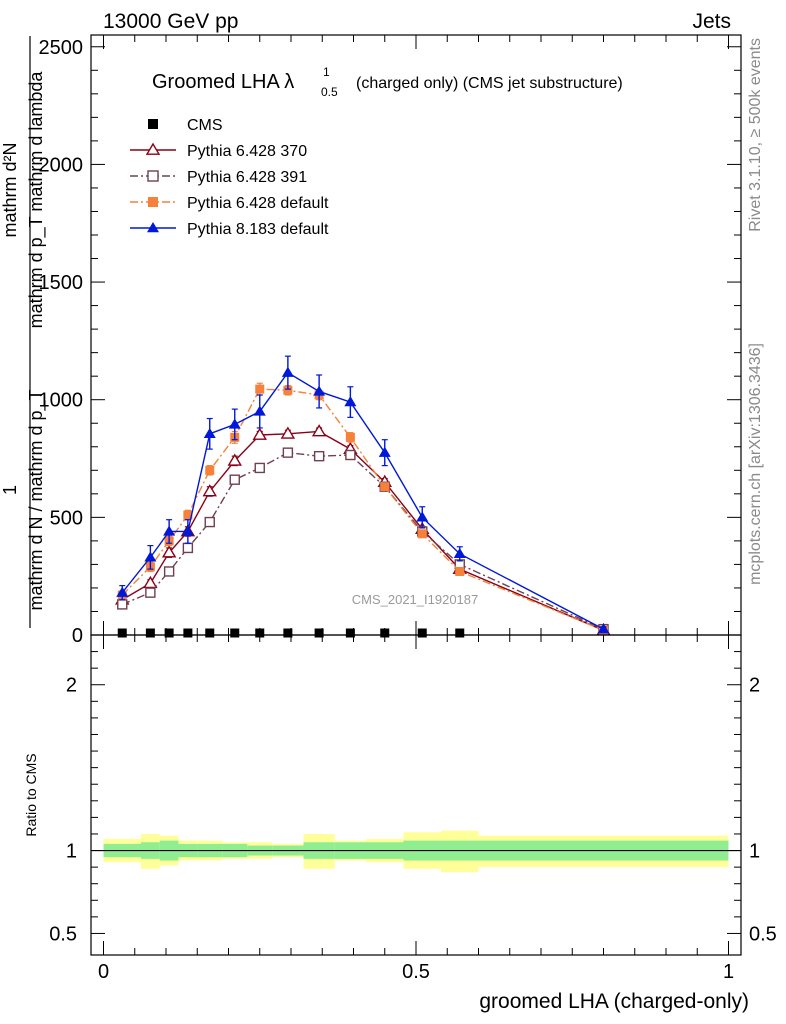 Image resolution: width=786 pixels, height=1024 pixels. What do you see at coordinates (755, 135) in the screenshot?
I see `rivet-label: Rivet 3.1.10, ≥ 500k events` at bounding box center [755, 135].